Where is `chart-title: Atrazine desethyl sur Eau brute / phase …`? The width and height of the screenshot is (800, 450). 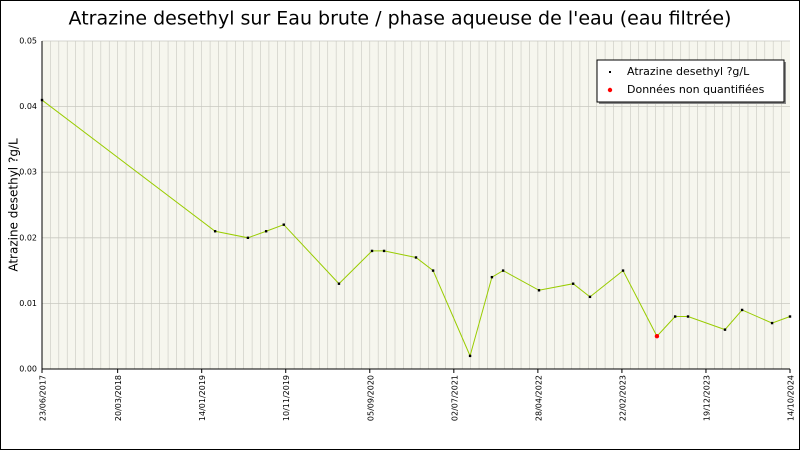 chart-title: Atrazine desethyl sur Eau brute / phase … is located at coordinates (400, 19).